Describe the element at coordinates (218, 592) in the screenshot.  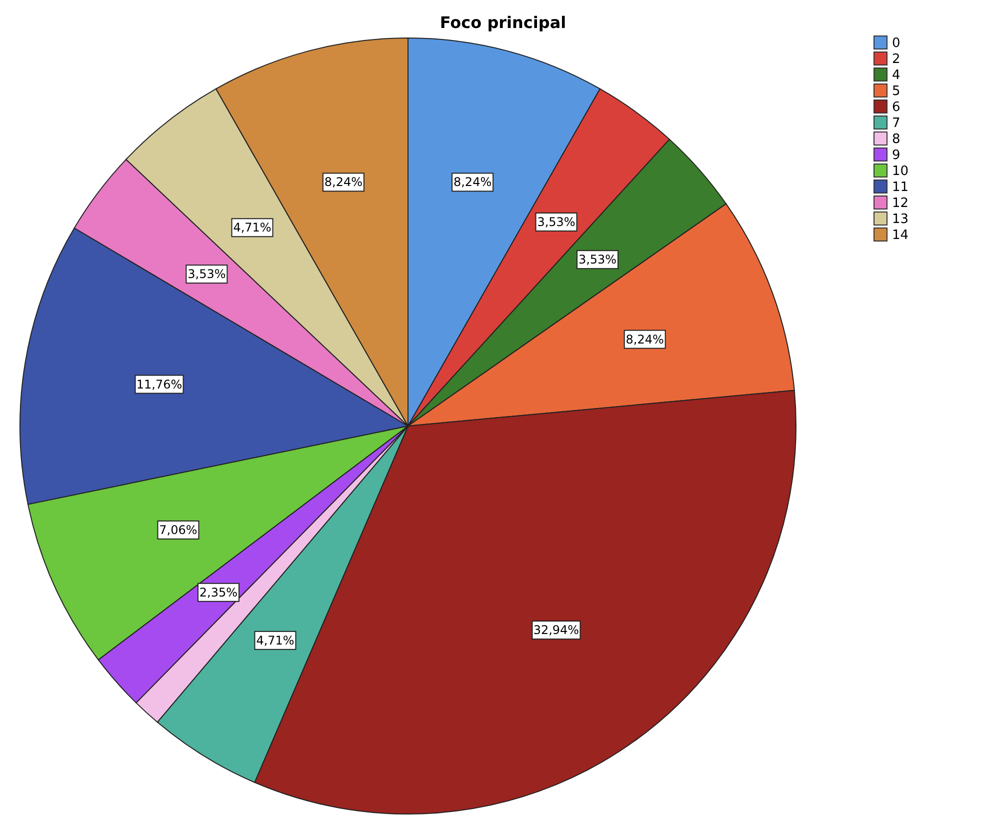
I see `data-label: 2,35%` at that location.